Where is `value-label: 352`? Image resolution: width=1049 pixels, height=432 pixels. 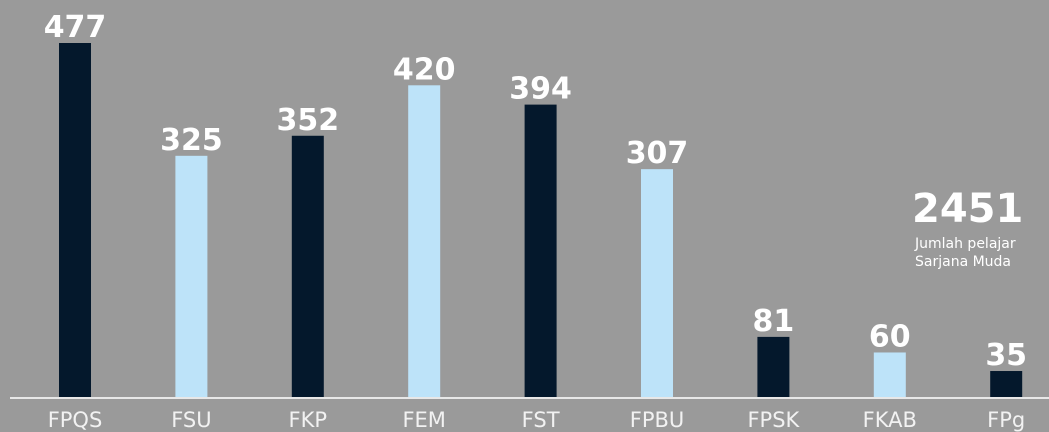
value-label: 352 is located at coordinates (307, 120).